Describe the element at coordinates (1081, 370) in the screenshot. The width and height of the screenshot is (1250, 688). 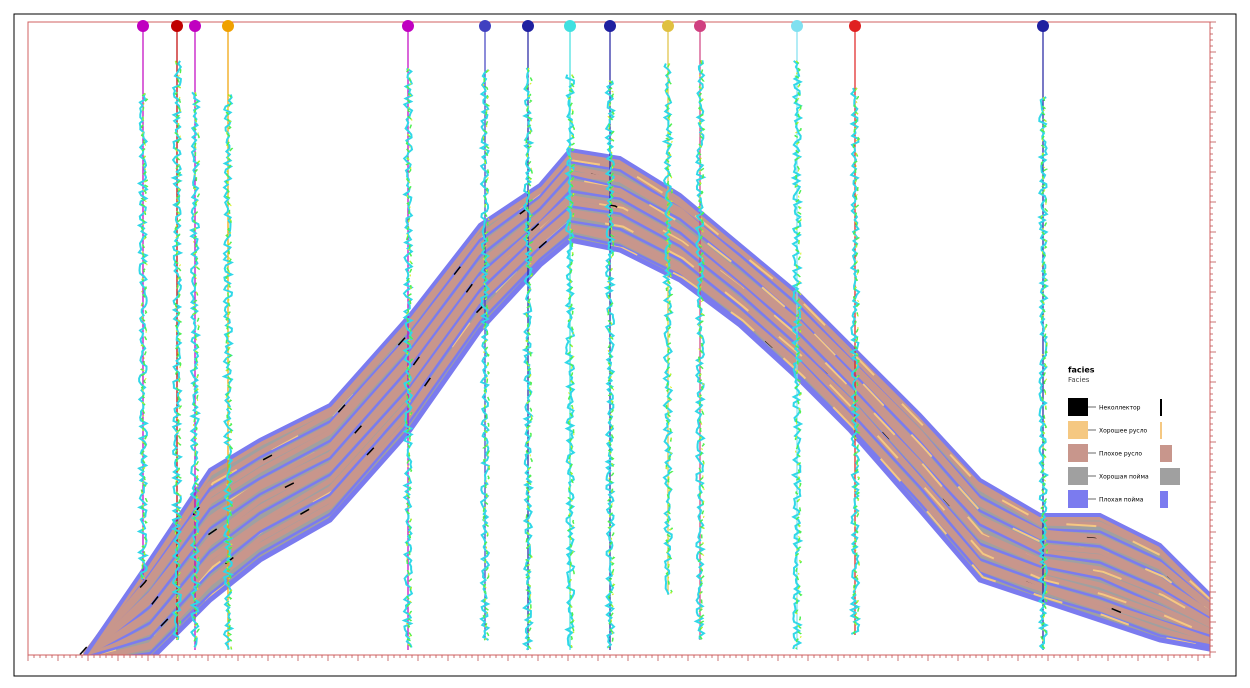
I see `legend-title: facies` at that location.